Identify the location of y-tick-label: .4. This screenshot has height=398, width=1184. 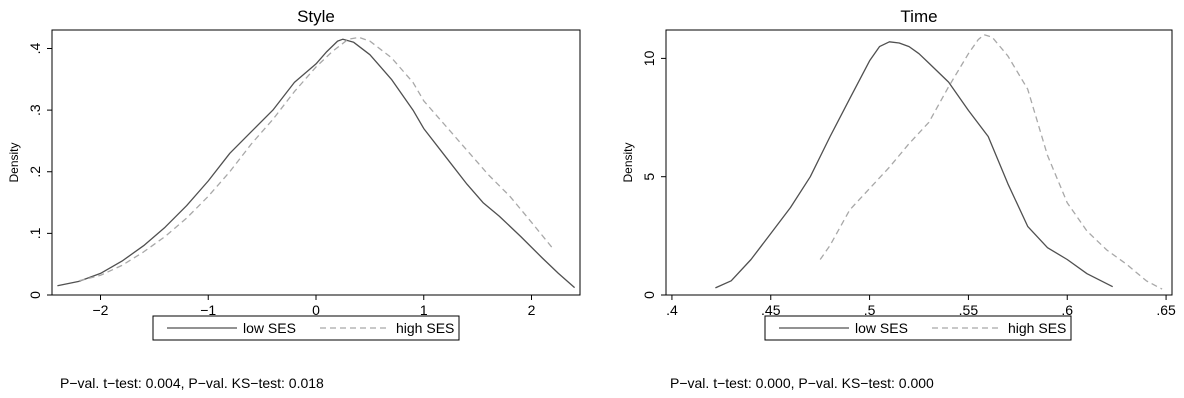
(35, 48).